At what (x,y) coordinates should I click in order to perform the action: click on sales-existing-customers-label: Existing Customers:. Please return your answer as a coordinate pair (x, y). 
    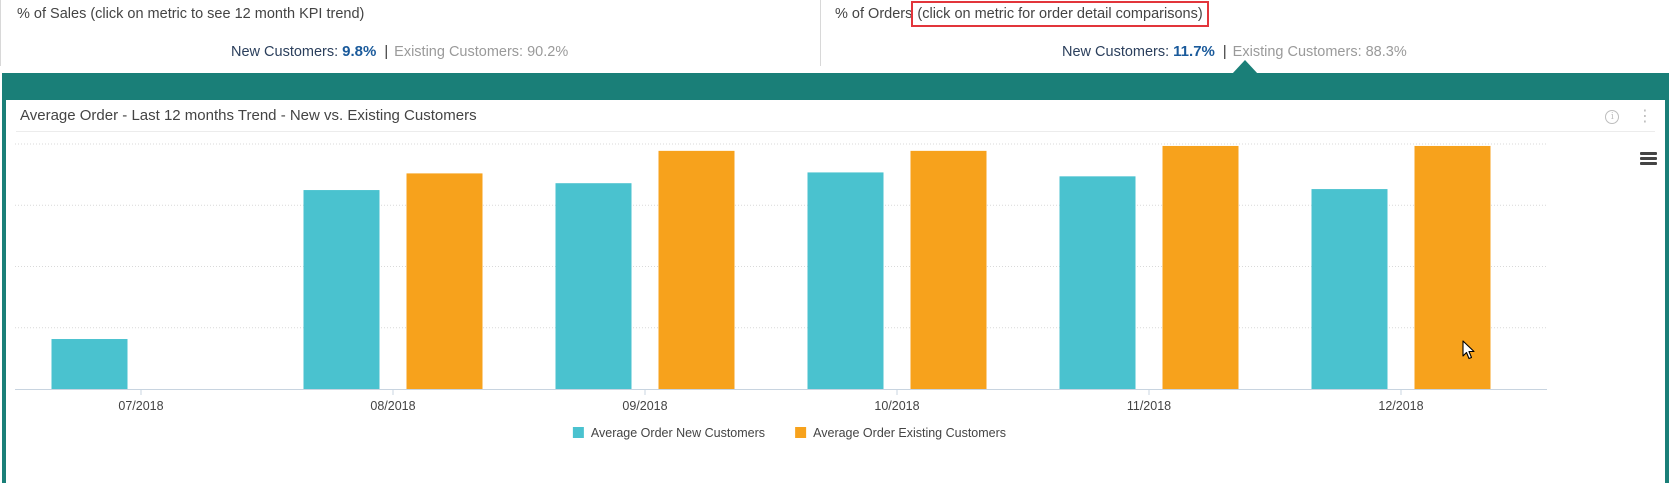
    Looking at the image, I should click on (459, 52).